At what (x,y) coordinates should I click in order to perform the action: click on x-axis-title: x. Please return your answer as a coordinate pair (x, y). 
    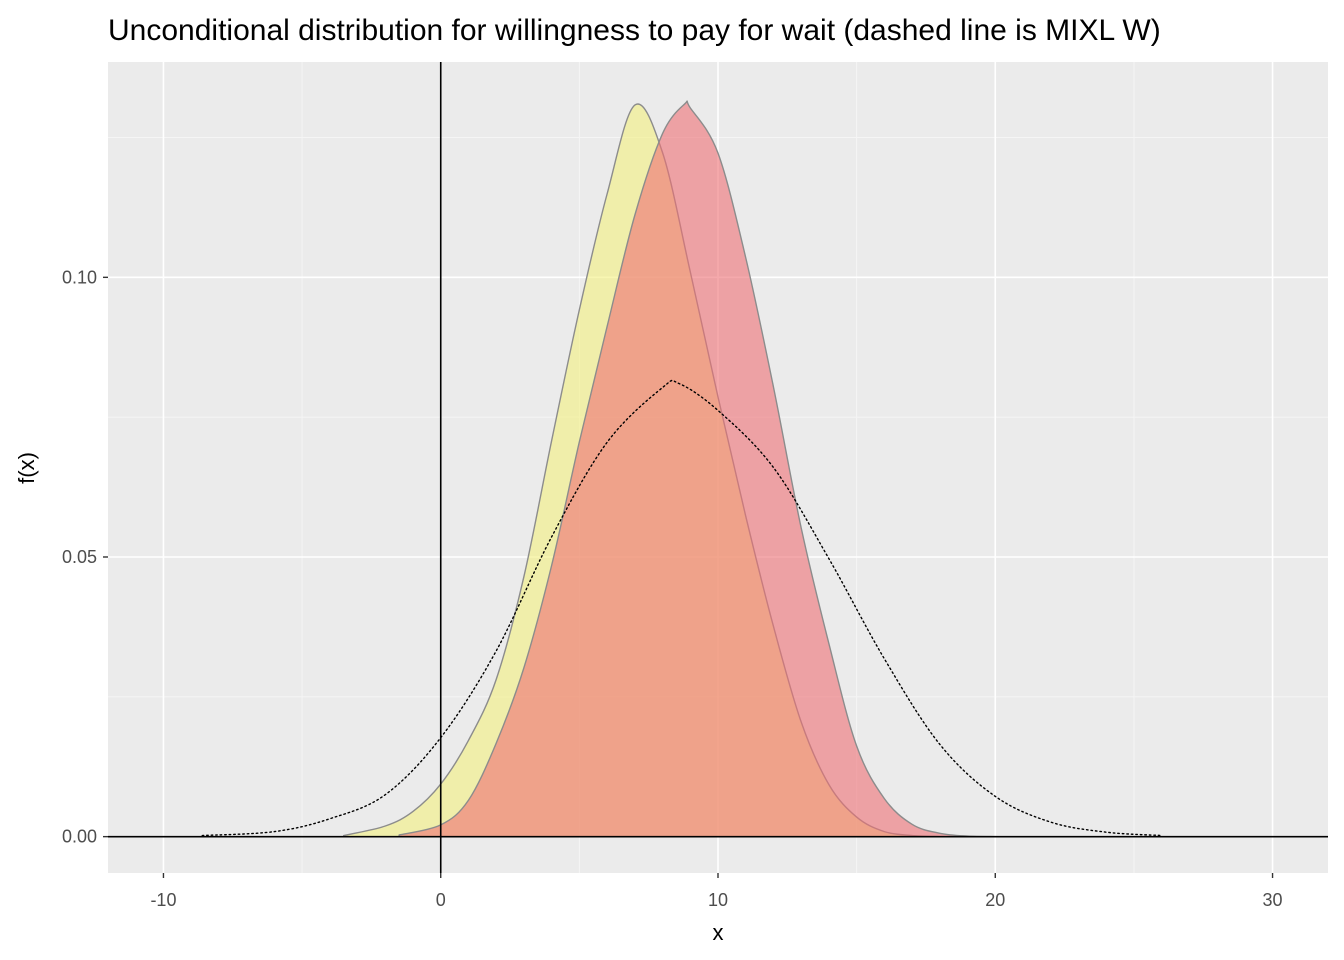
    Looking at the image, I should click on (718, 932).